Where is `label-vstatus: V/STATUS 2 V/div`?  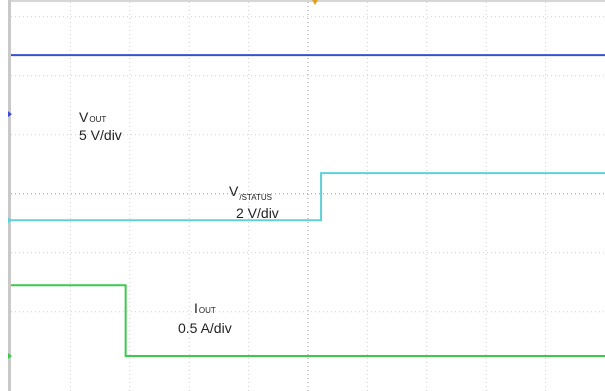 label-vstatus: V/STATUS 2 V/div is located at coordinates (254, 202).